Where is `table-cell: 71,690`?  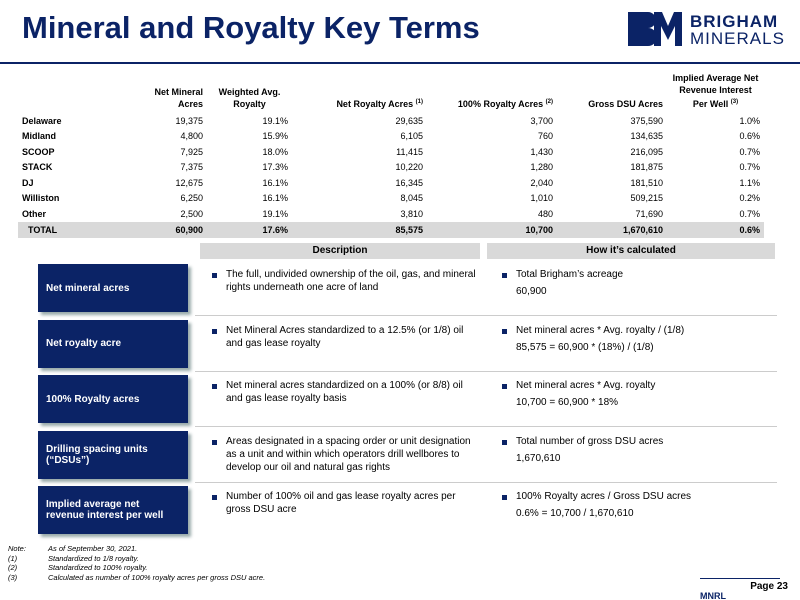
table-cell: 71,690 is located at coordinates (649, 213).